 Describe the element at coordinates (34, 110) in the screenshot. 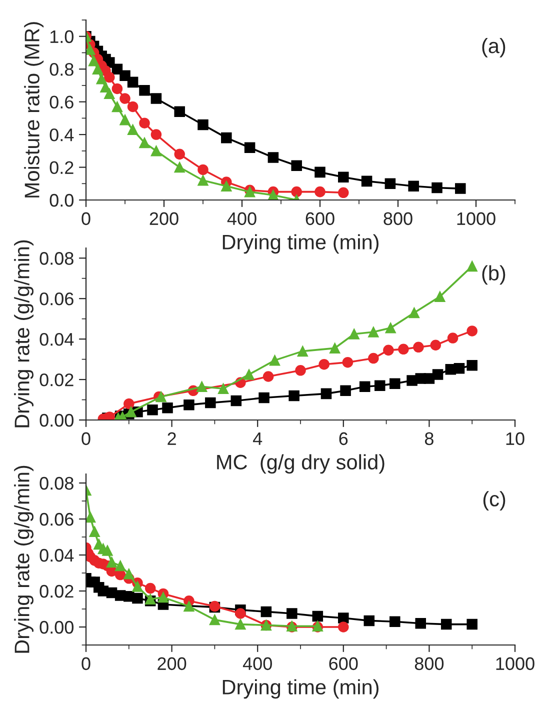

I see `y-axis-title: Moisture ratio (MR)` at that location.